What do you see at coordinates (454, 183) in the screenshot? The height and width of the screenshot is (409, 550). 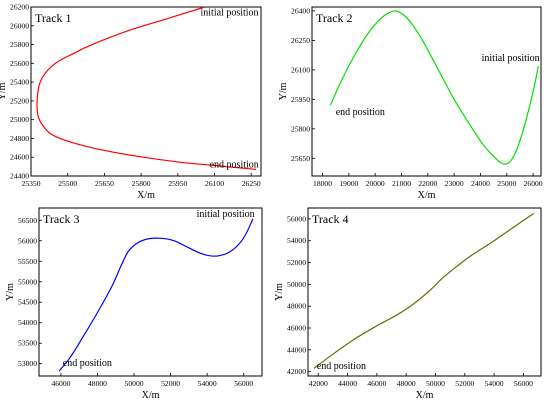 I see `x-tick-label: 23000` at bounding box center [454, 183].